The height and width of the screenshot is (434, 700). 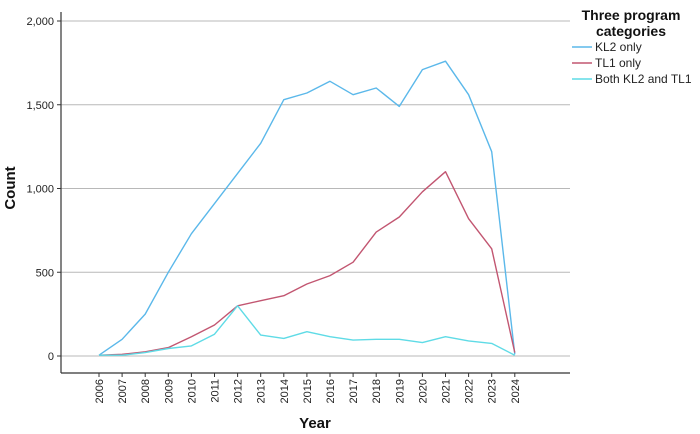 What do you see at coordinates (618, 63) in the screenshot?
I see `legend-label-1: TL1 only` at bounding box center [618, 63].